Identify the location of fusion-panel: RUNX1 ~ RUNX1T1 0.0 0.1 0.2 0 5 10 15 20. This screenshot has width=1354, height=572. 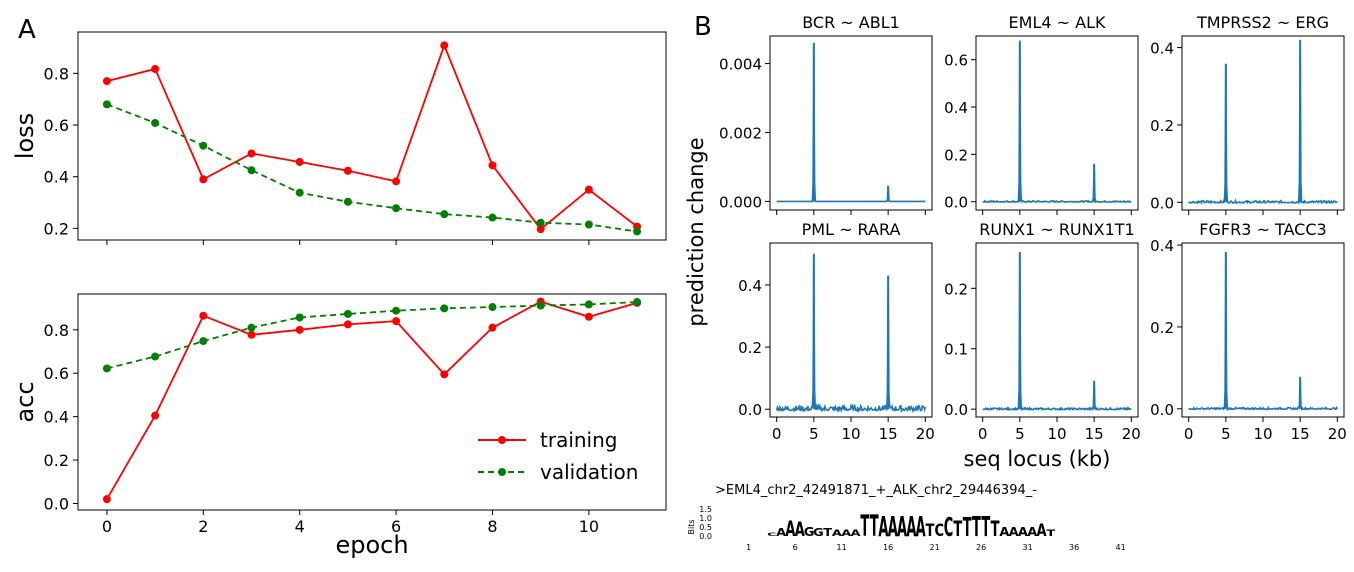
(1042, 331).